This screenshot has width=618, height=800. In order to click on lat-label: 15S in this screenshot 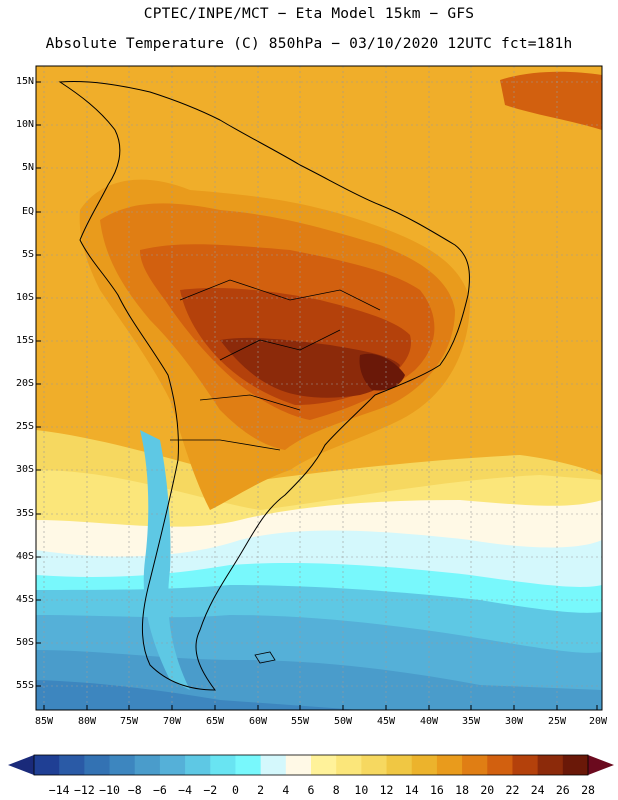, I will do `click(24, 340)`.